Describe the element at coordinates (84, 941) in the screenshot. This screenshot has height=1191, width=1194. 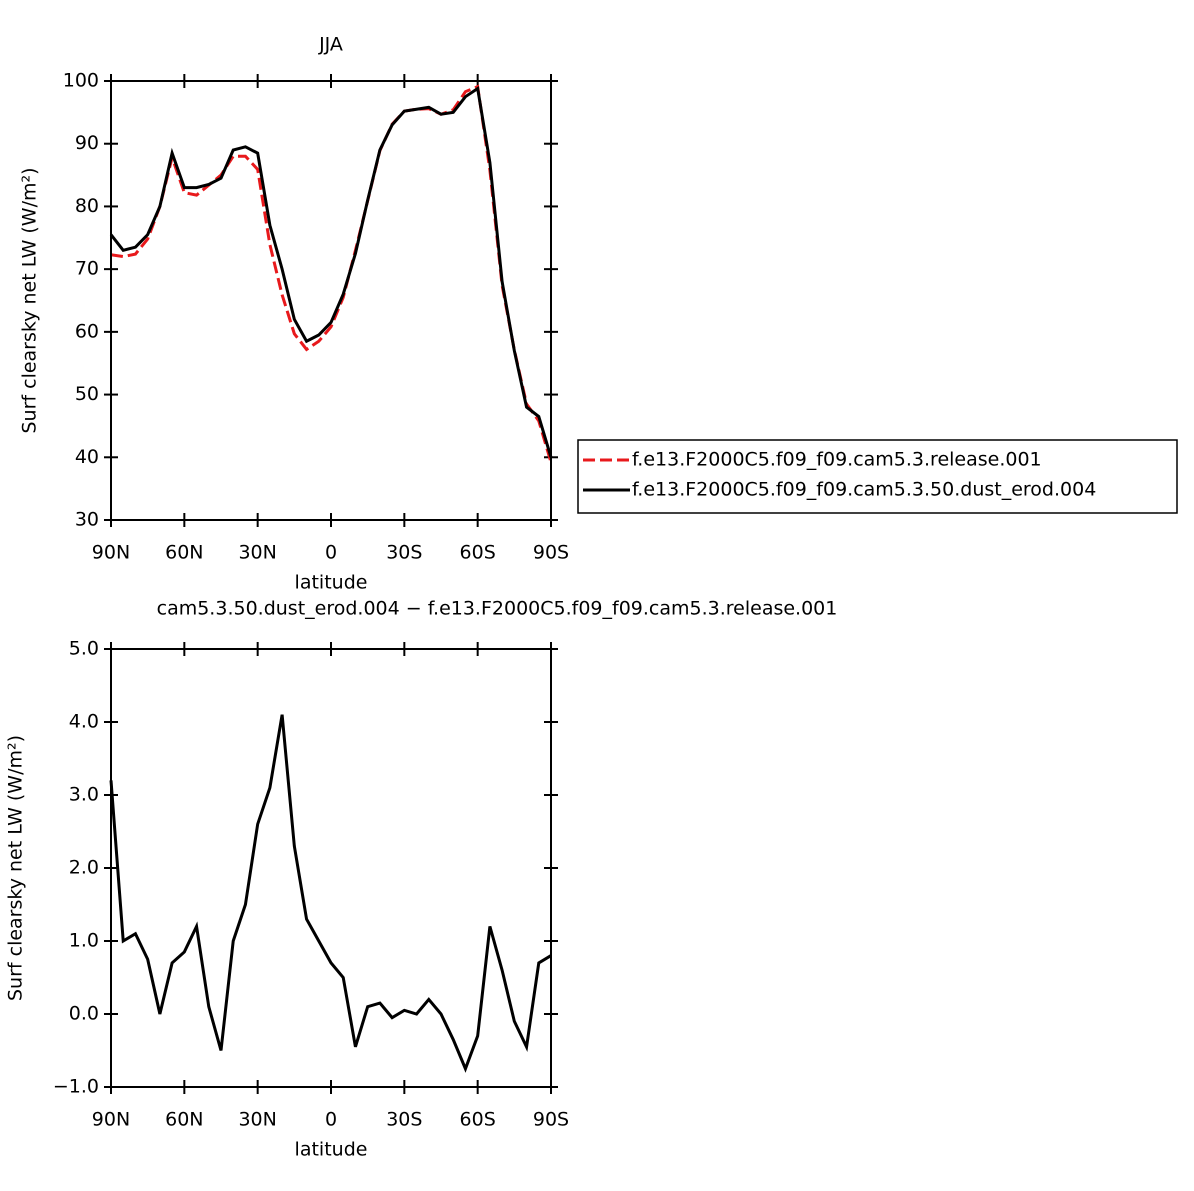
I see `y-tick-label: 1.0` at that location.